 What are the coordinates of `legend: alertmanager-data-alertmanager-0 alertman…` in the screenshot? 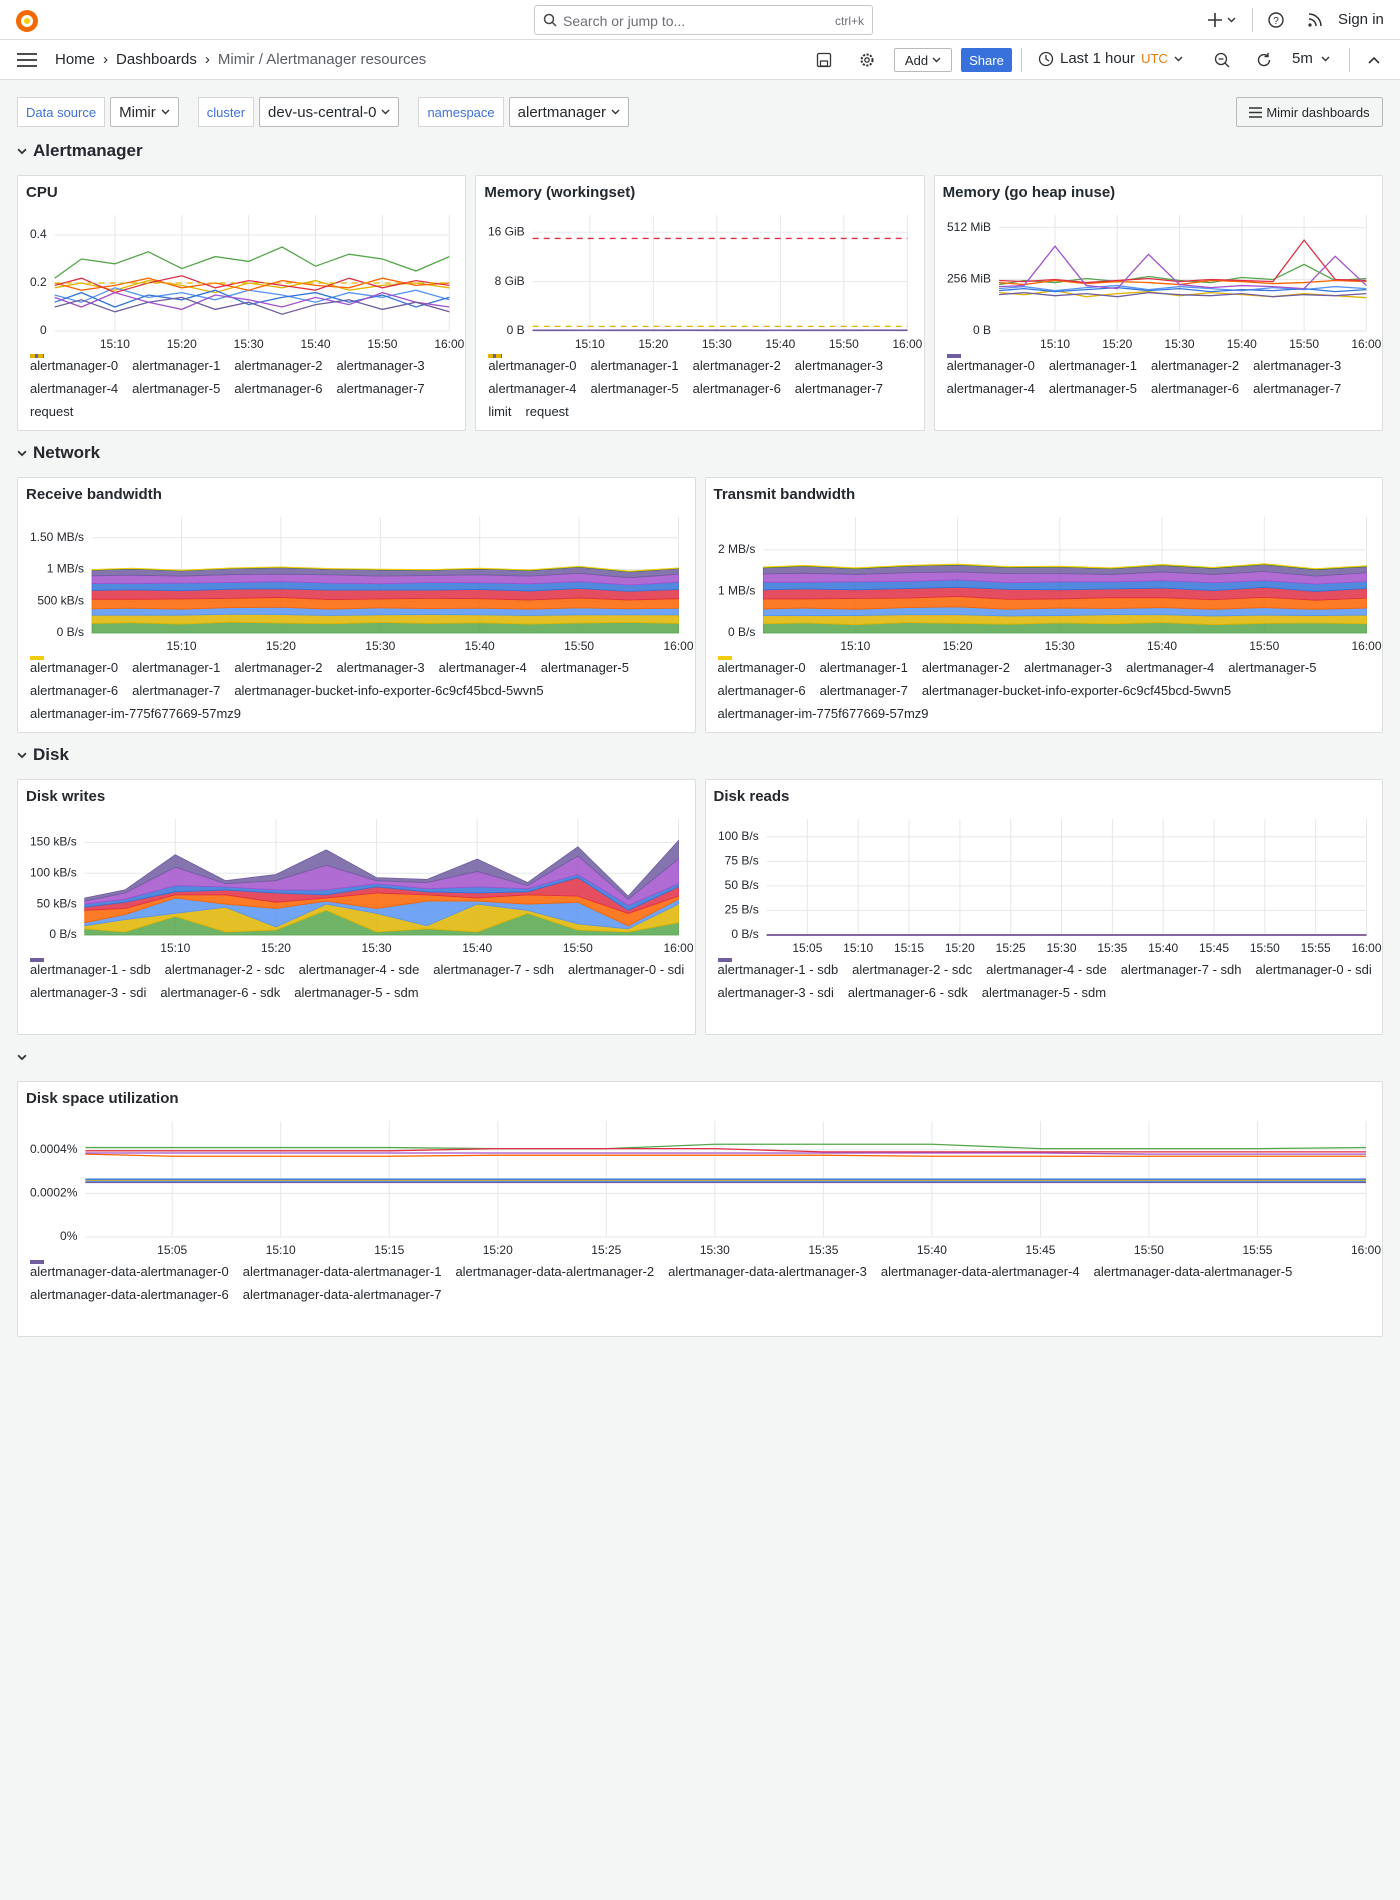 It's located at (702, 1283).